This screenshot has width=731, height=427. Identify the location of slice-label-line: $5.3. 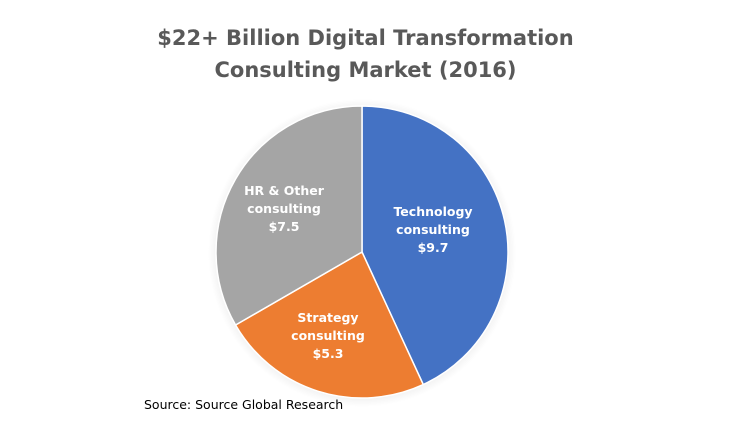
(328, 353).